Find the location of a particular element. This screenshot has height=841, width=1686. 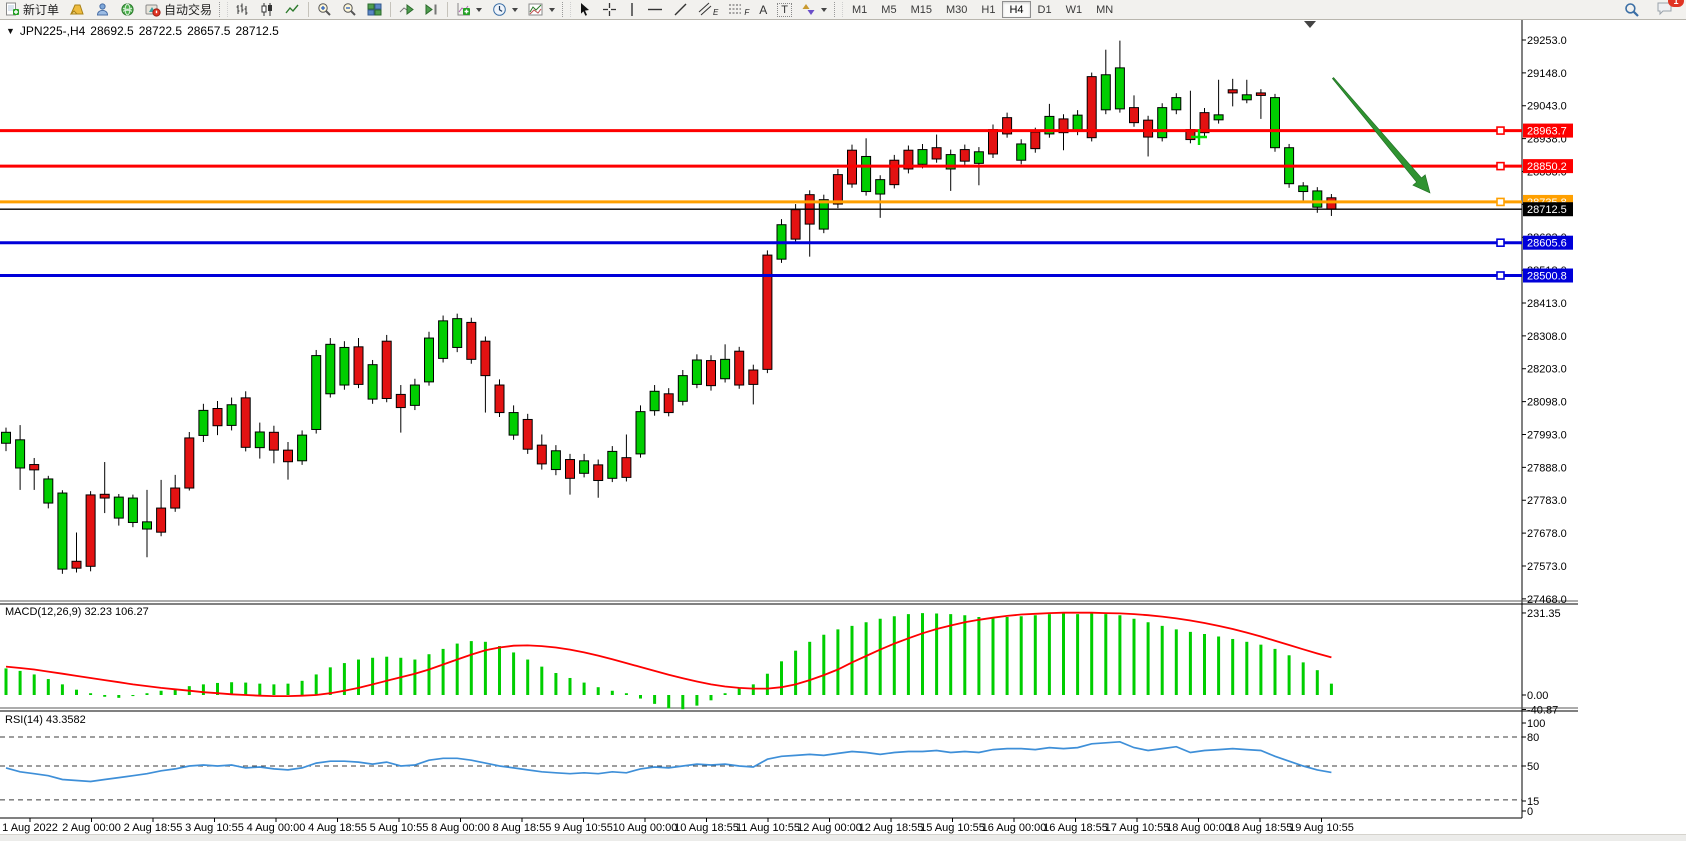

timeframe-group: M1 M5 M15 M30 H1 H4 D1 W1 MN is located at coordinates (982, 9).